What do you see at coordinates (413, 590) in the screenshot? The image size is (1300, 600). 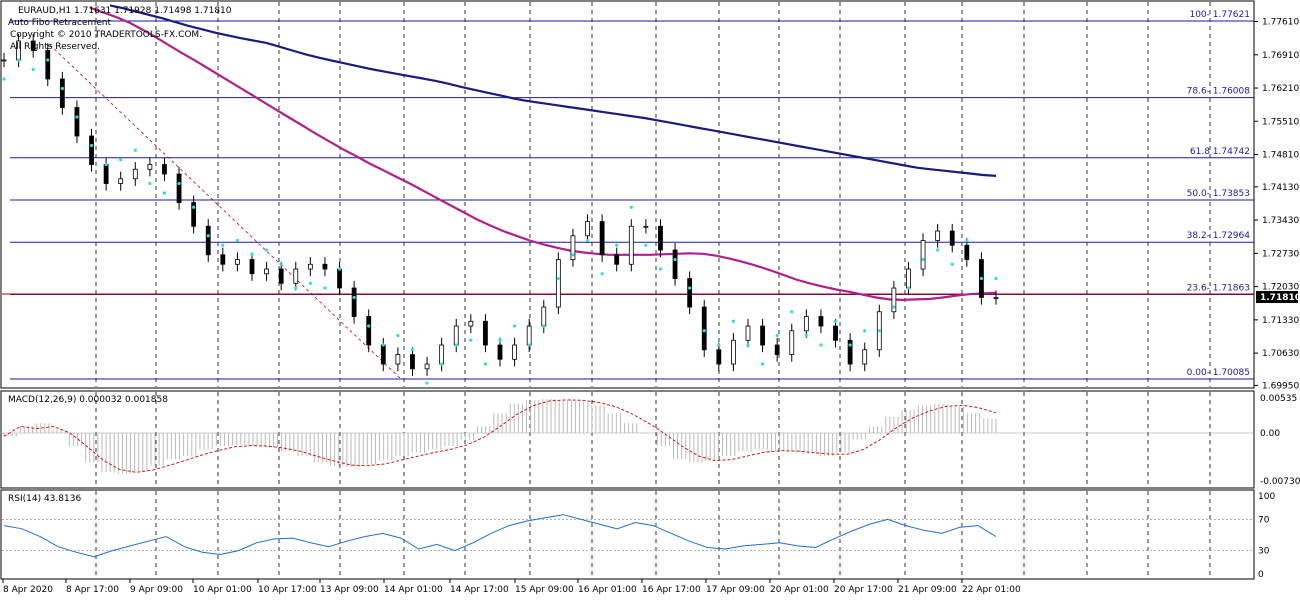 I see `time-tick-label: 14 Apr 01:00` at bounding box center [413, 590].